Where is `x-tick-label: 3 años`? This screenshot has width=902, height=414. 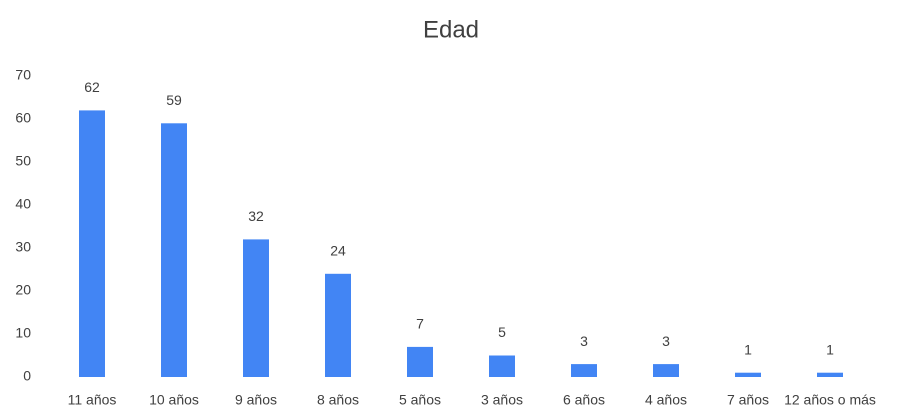 x-tick-label: 3 años is located at coordinates (502, 400).